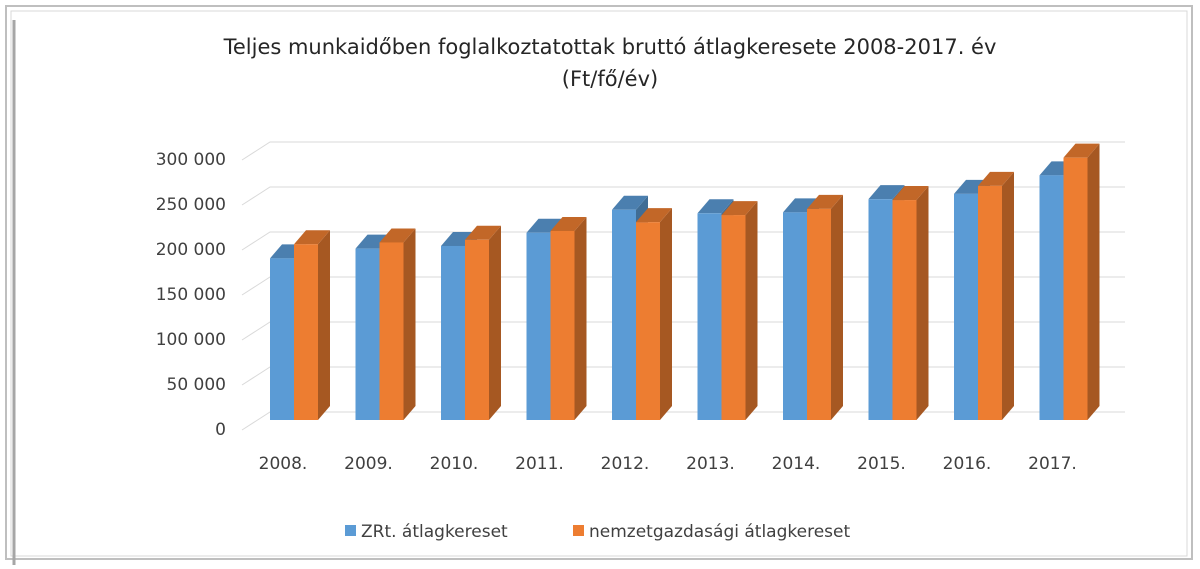  What do you see at coordinates (283, 464) in the screenshot?
I see `x-tick-label: 2008.` at bounding box center [283, 464].